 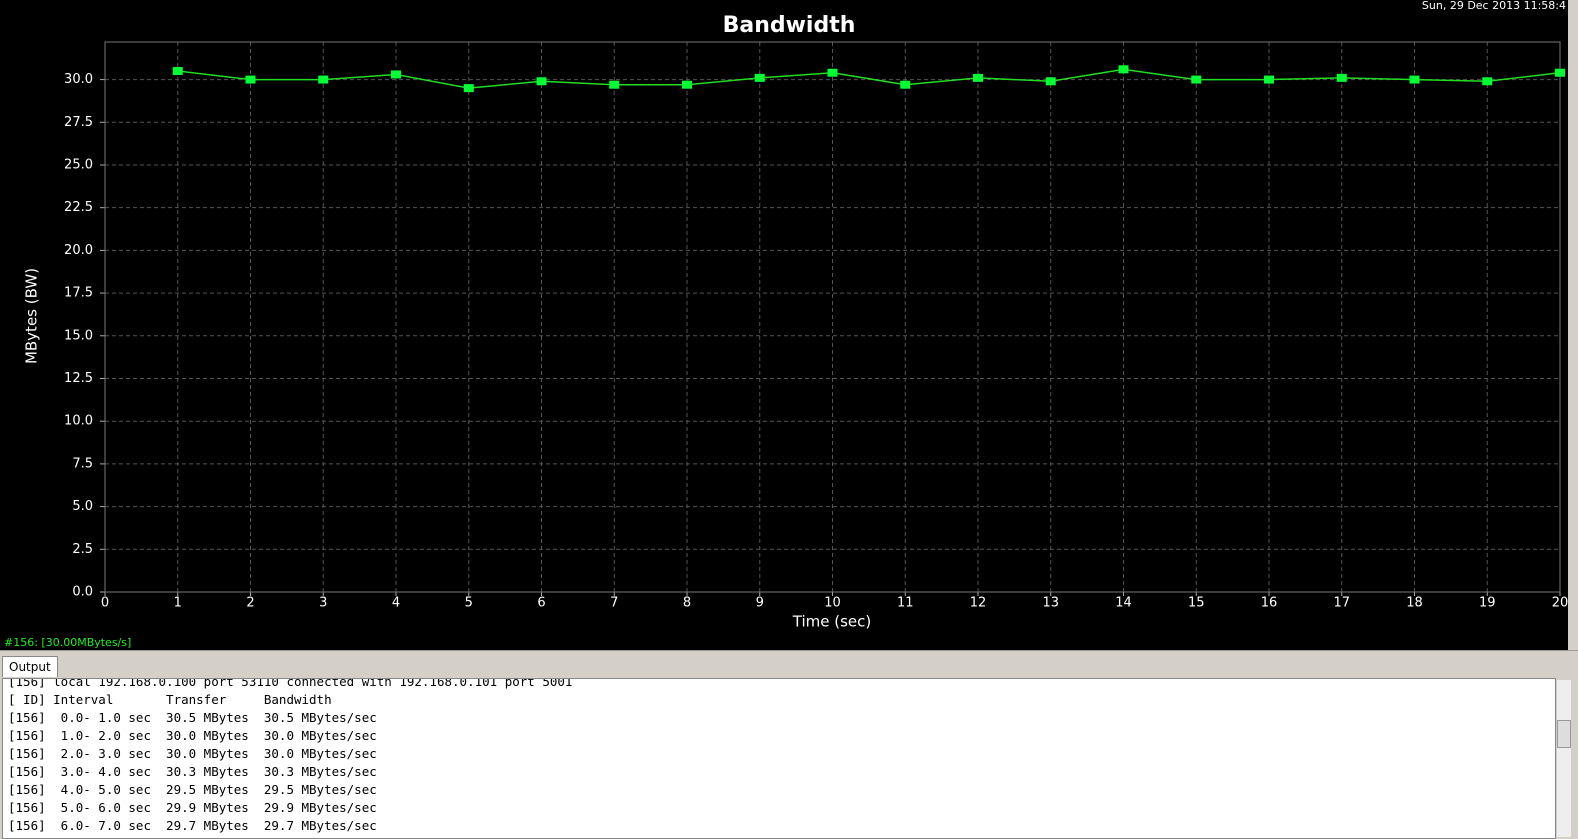 What do you see at coordinates (789, 25) in the screenshot?
I see `chart-title: Bandwidth` at bounding box center [789, 25].